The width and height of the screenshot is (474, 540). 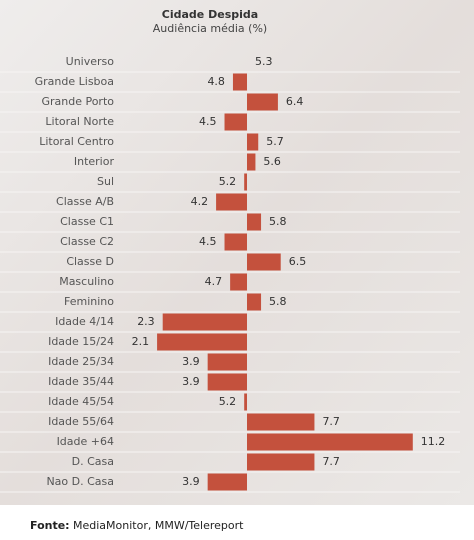 I want to click on category-label: Classe C1, so click(x=87, y=221).